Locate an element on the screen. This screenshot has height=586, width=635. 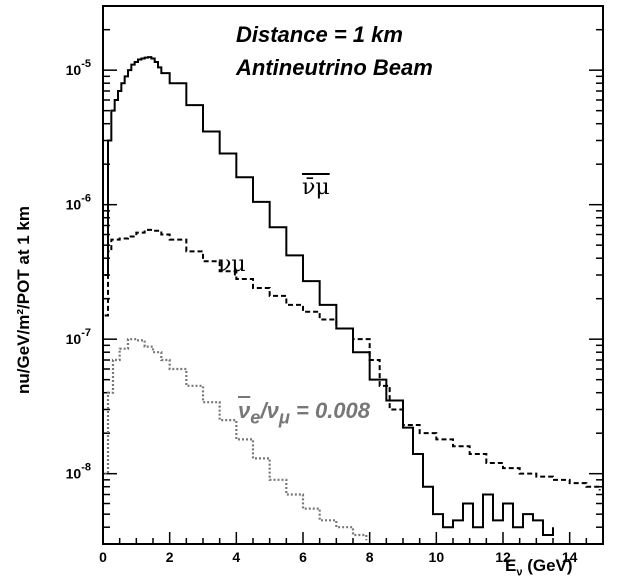
ratio-value: = 0.008 is located at coordinates (330, 410).